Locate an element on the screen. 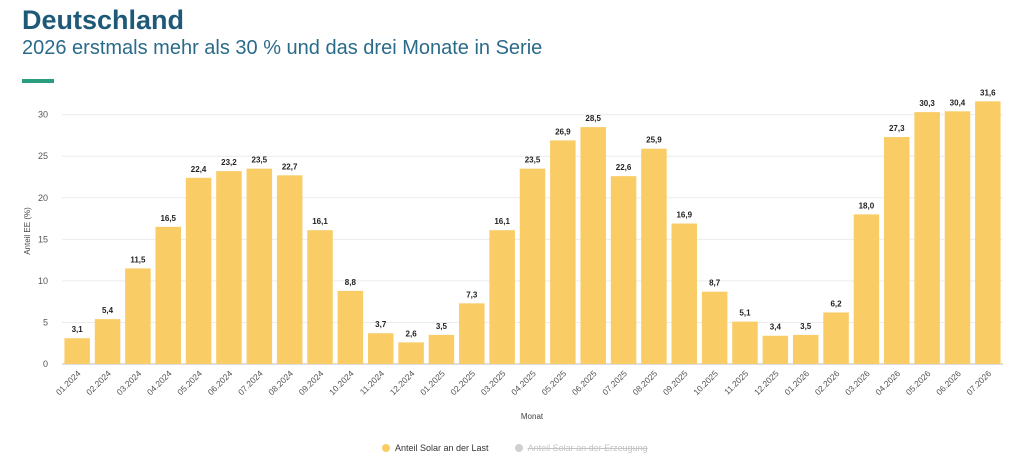 This screenshot has width=1024, height=467. data-label: 16,9 is located at coordinates (684, 215).